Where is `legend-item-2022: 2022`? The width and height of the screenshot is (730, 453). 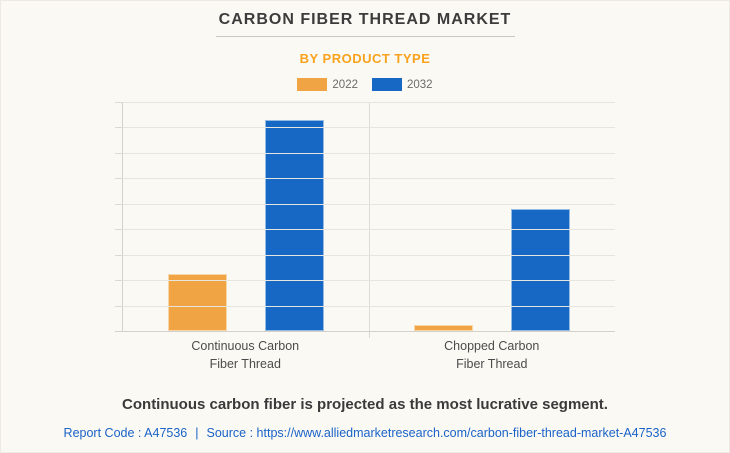 legend-item-2022: 2022 is located at coordinates (327, 84).